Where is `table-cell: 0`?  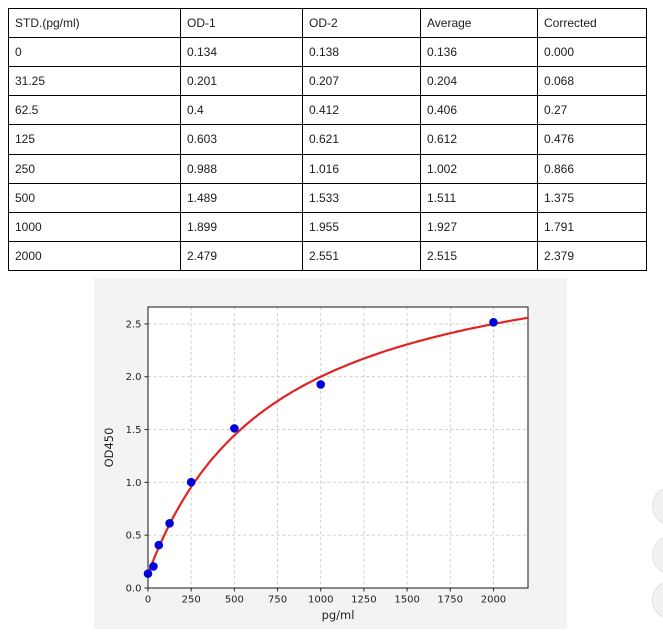
table-cell: 0 is located at coordinates (94, 52).